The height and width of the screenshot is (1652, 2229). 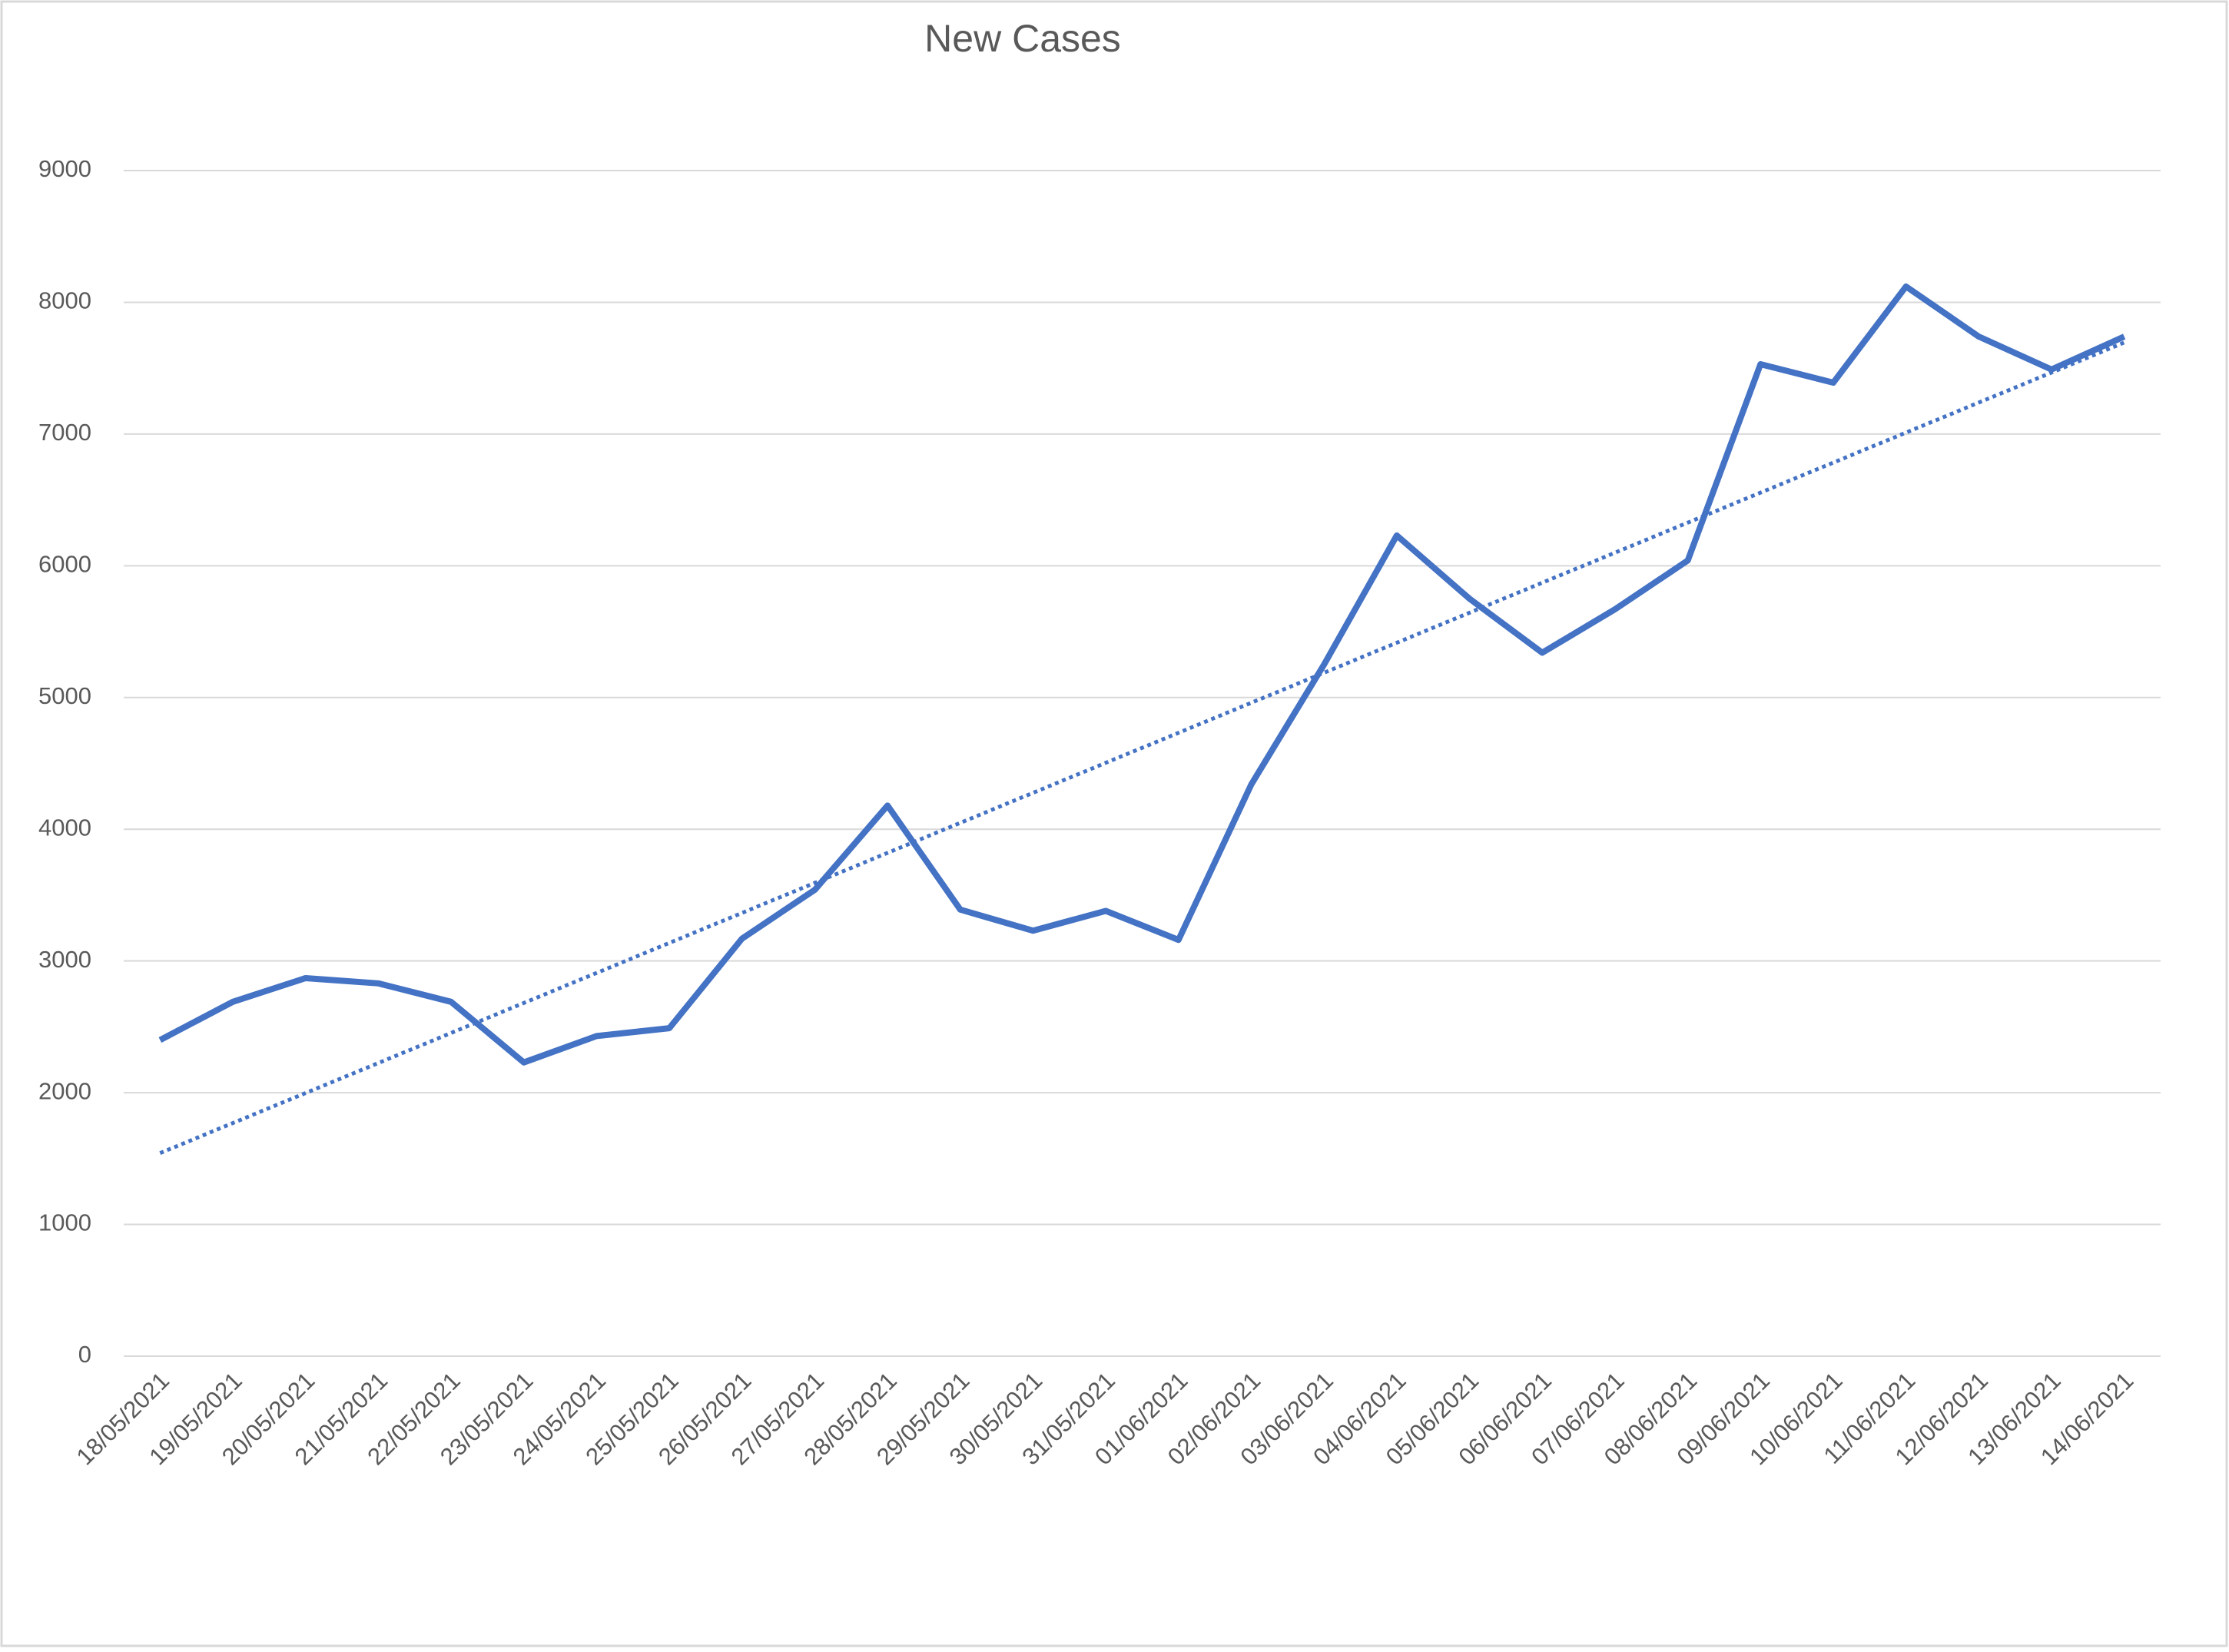 I want to click on y-tick-label: 9000, so click(x=64, y=168).